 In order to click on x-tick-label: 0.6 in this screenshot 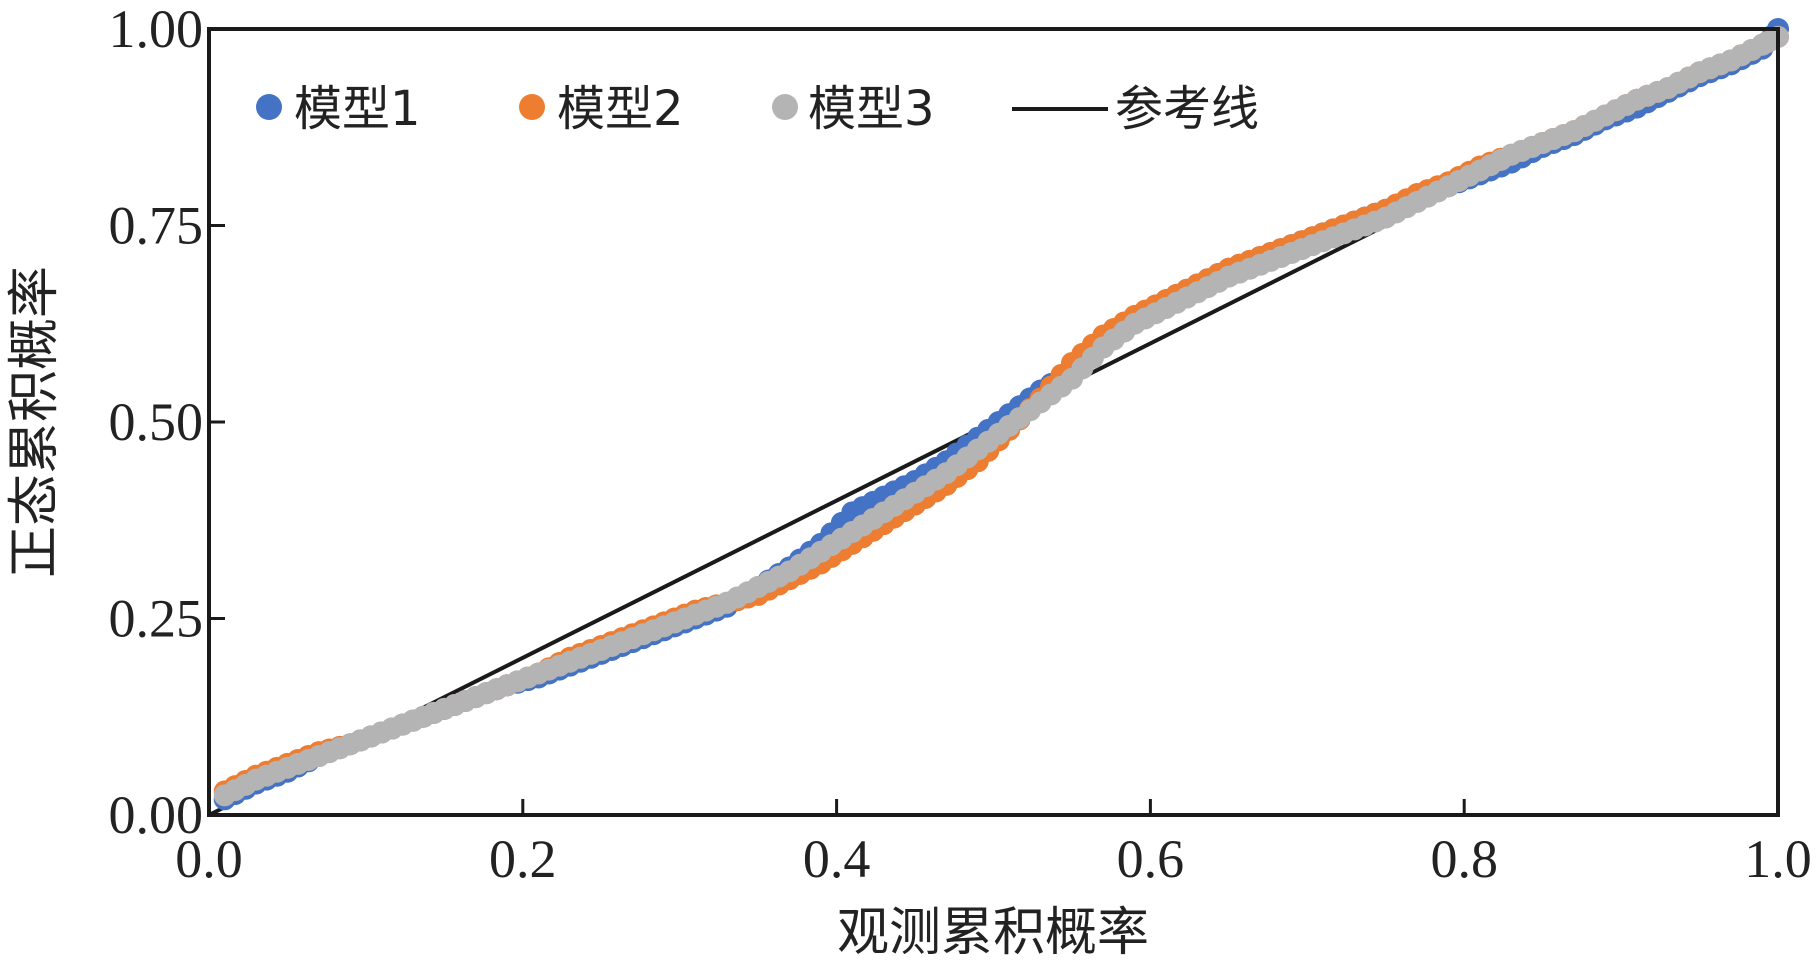, I will do `click(1151, 859)`.